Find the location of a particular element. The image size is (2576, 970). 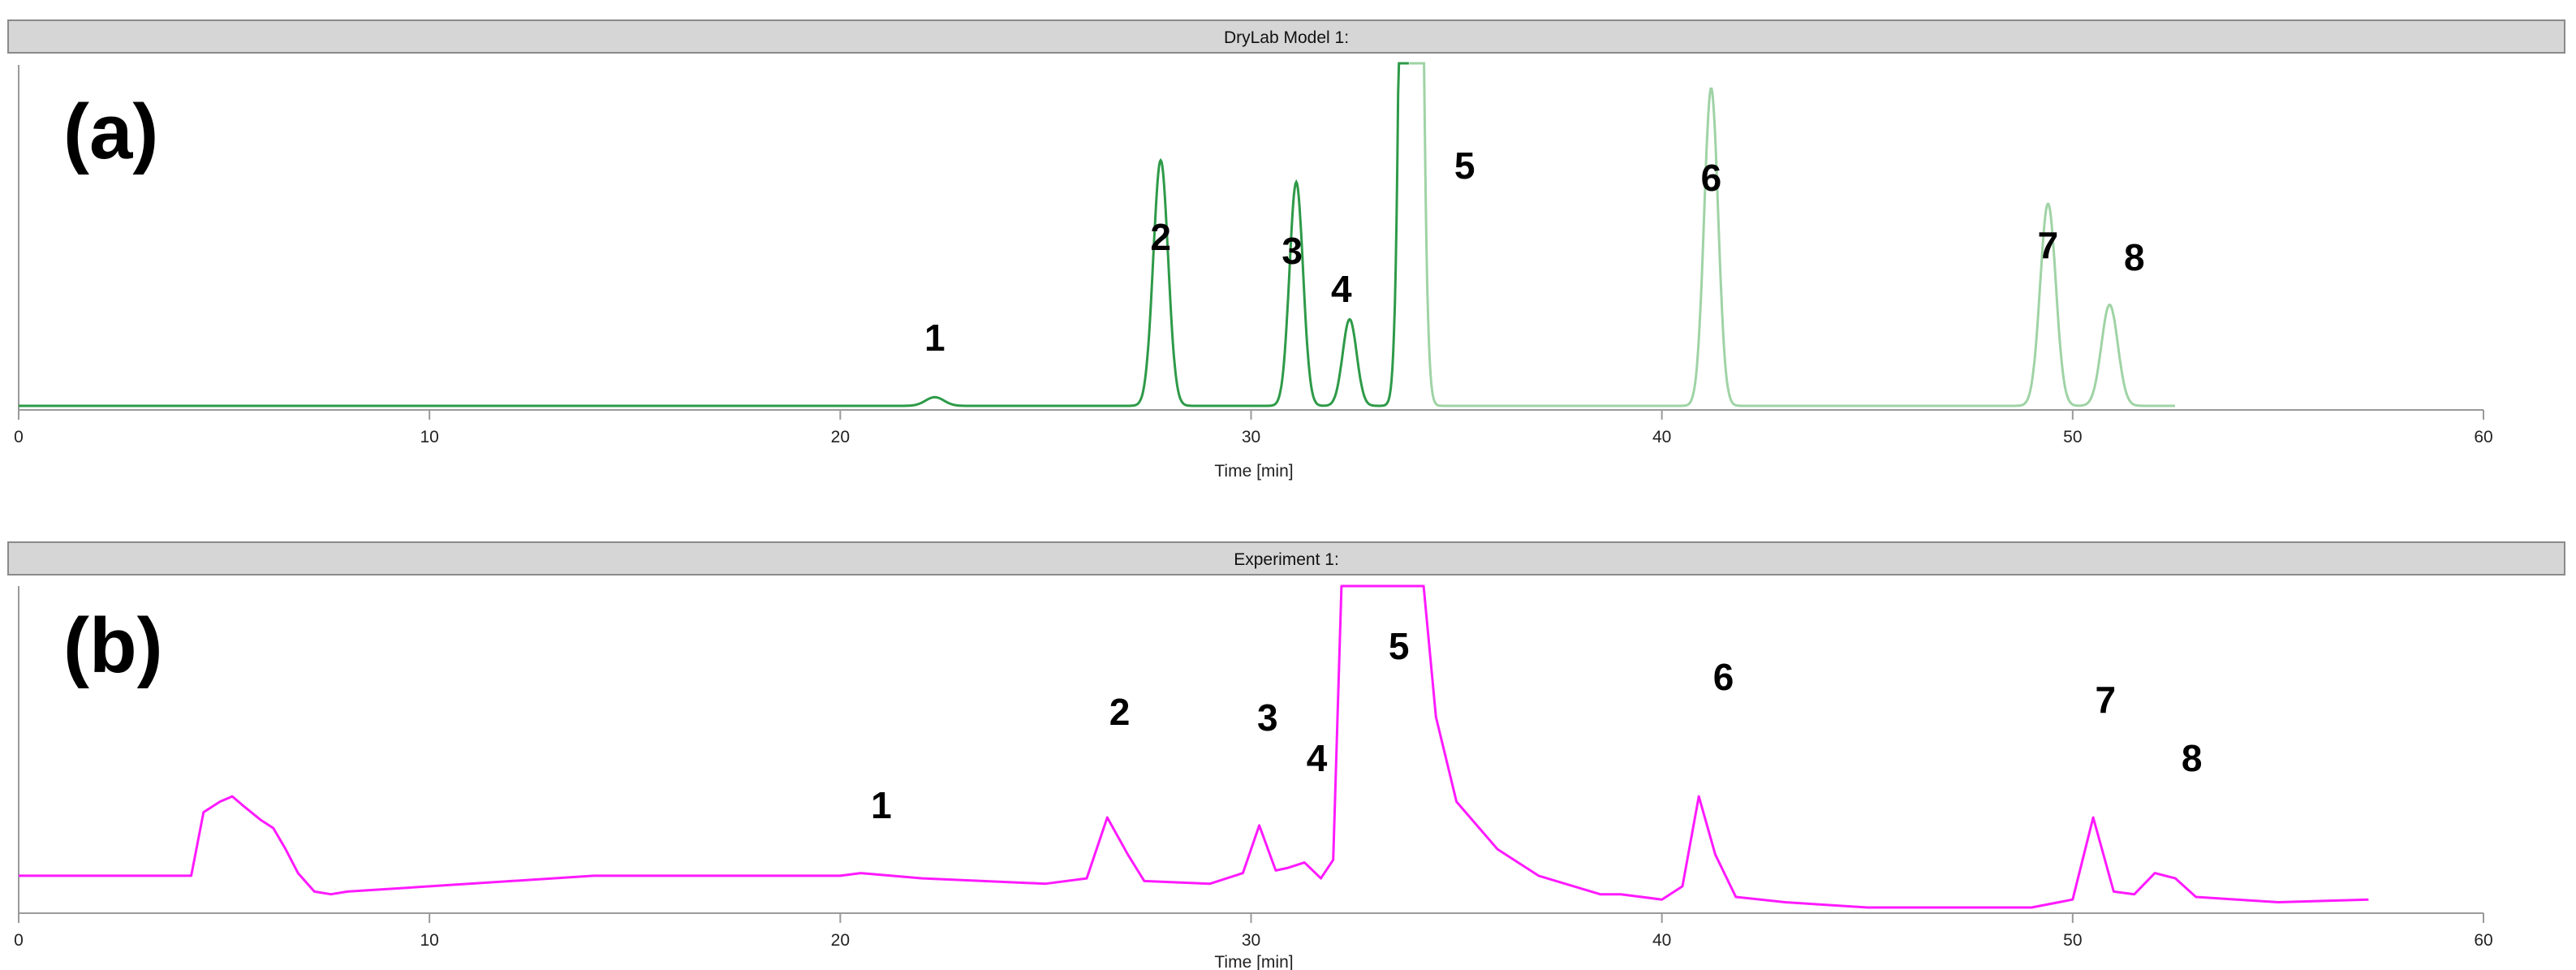

panel-b-x-ticks: 0 10 20 30 40 50 60 is located at coordinates (1254, 931).